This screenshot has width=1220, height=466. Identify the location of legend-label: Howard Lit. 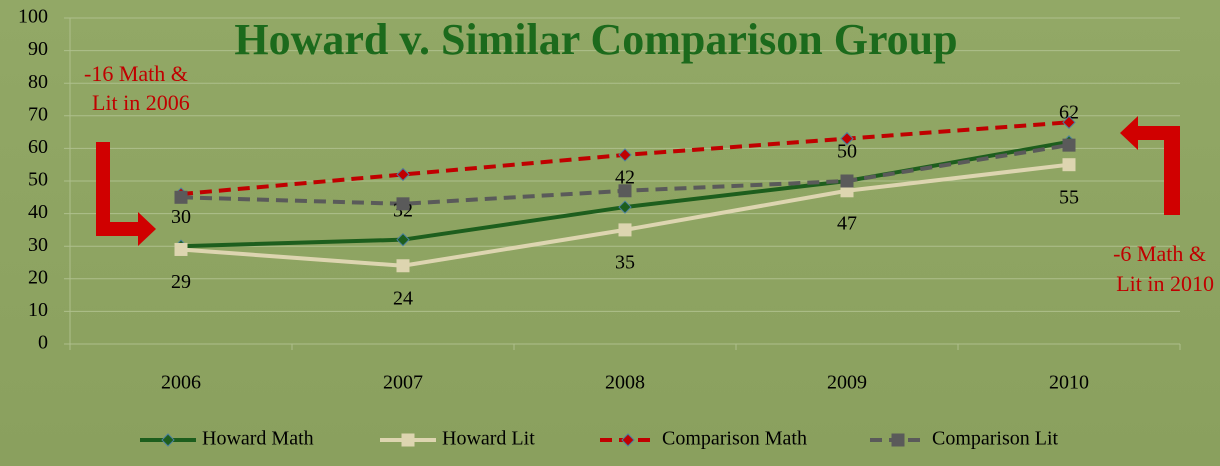
(488, 439).